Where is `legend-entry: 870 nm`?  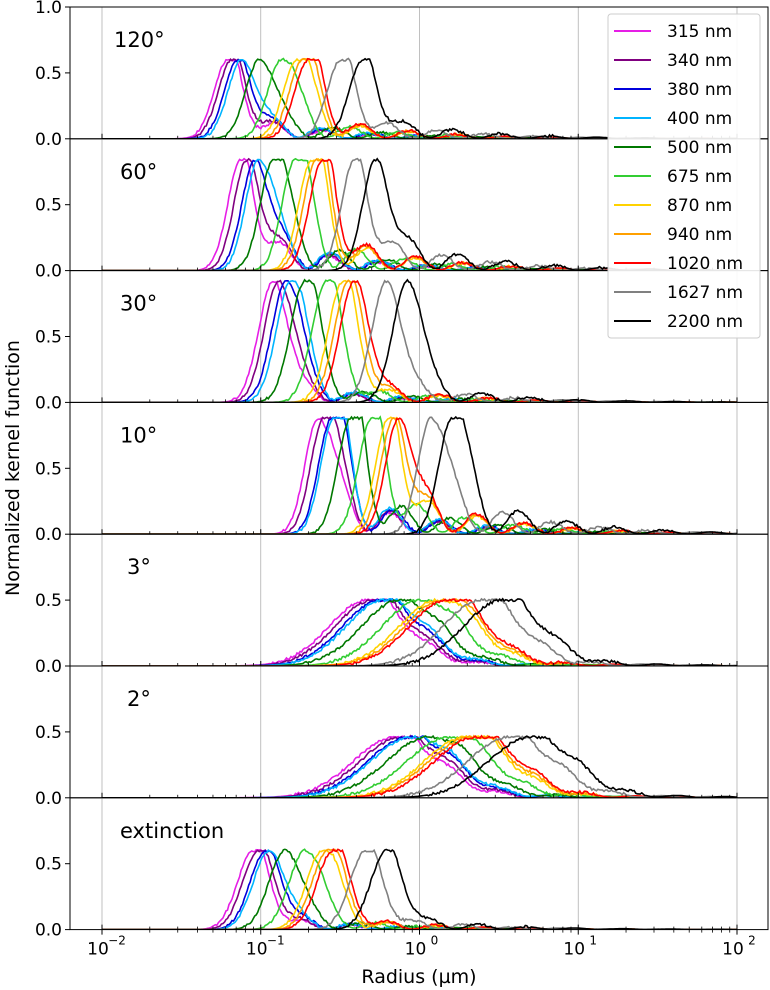 legend-entry: 870 nm is located at coordinates (699, 206).